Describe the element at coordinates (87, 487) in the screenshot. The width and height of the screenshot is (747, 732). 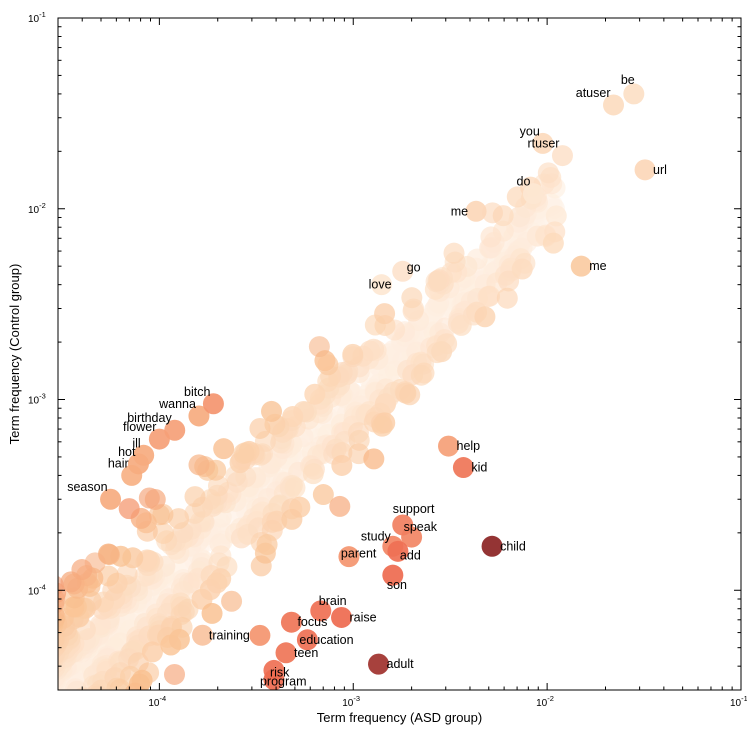
I see `point-label-season: season` at that location.